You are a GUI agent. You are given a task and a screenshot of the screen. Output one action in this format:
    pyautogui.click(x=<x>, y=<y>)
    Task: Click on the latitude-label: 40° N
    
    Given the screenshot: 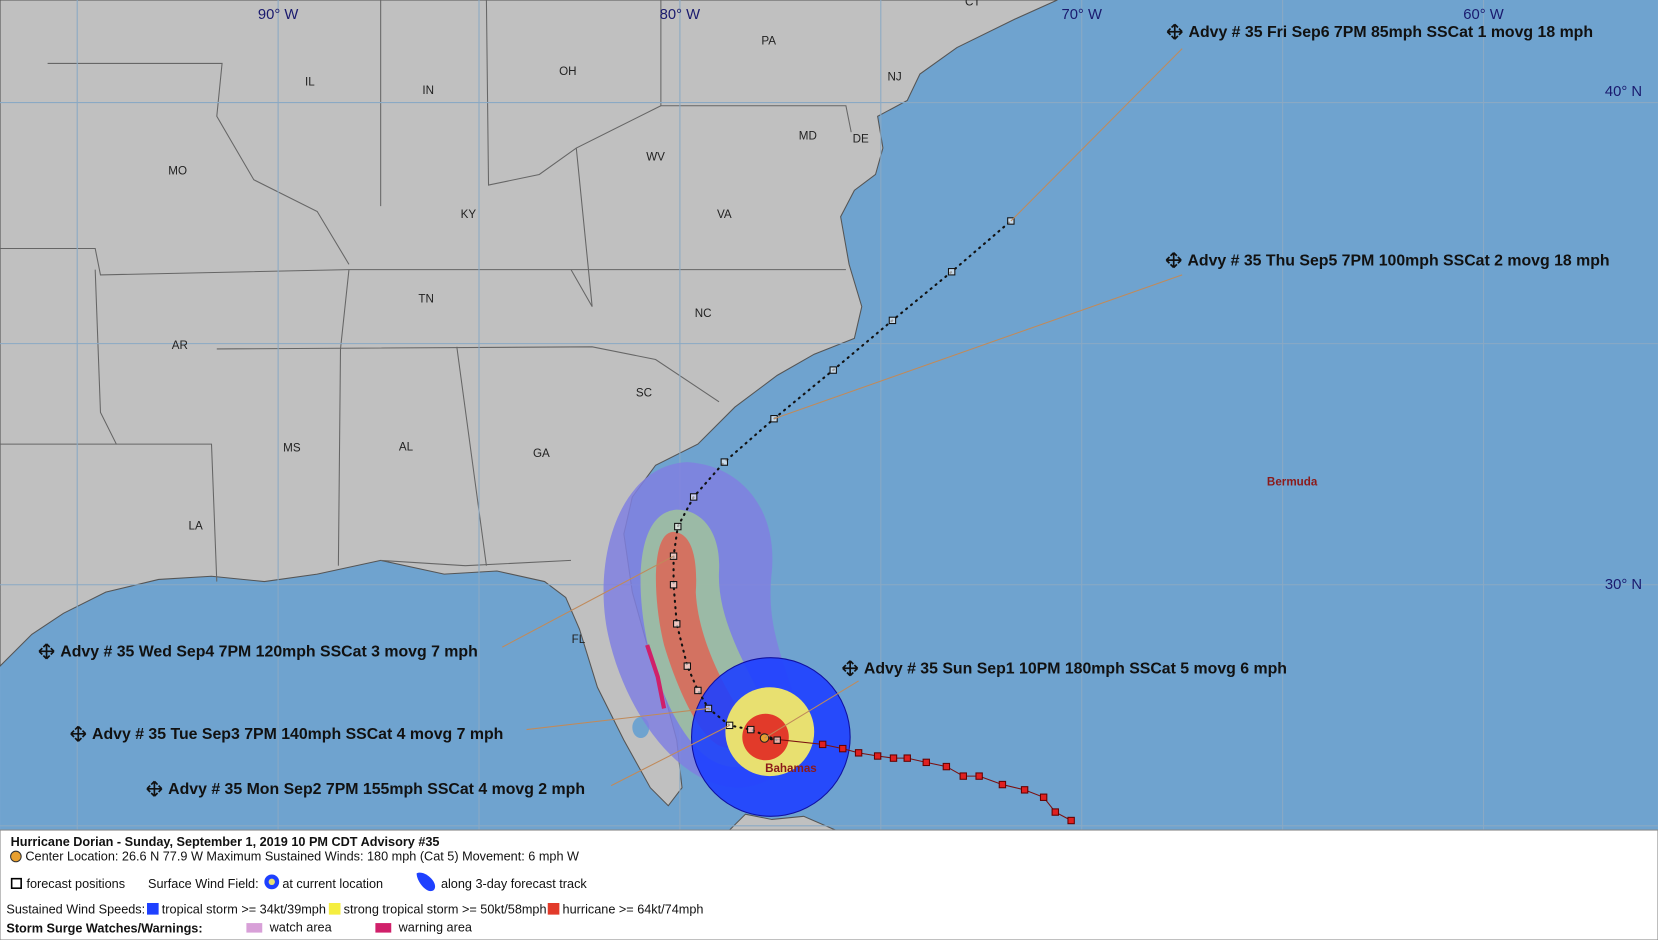 What is the action you would take?
    pyautogui.click(x=1623, y=92)
    